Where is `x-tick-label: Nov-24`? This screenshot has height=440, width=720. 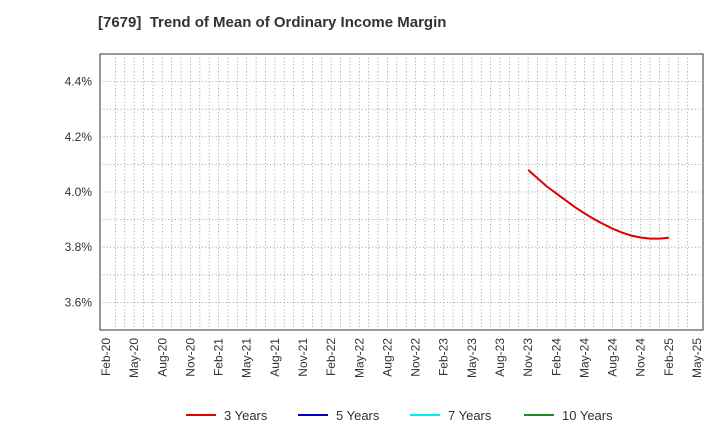 x-tick-label: Nov-24 is located at coordinates (641, 357).